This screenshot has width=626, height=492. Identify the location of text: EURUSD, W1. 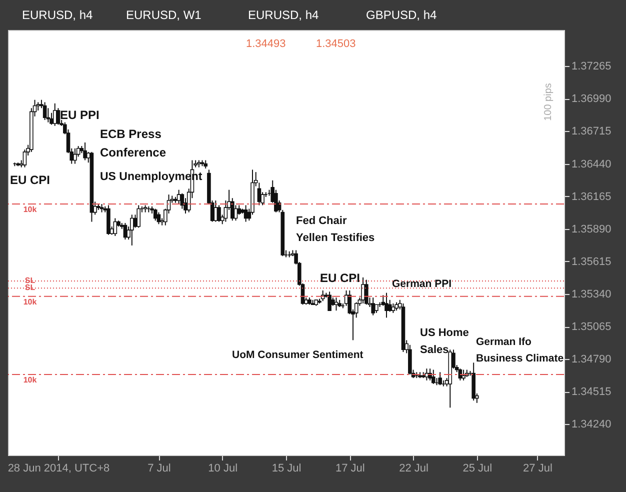
(164, 15).